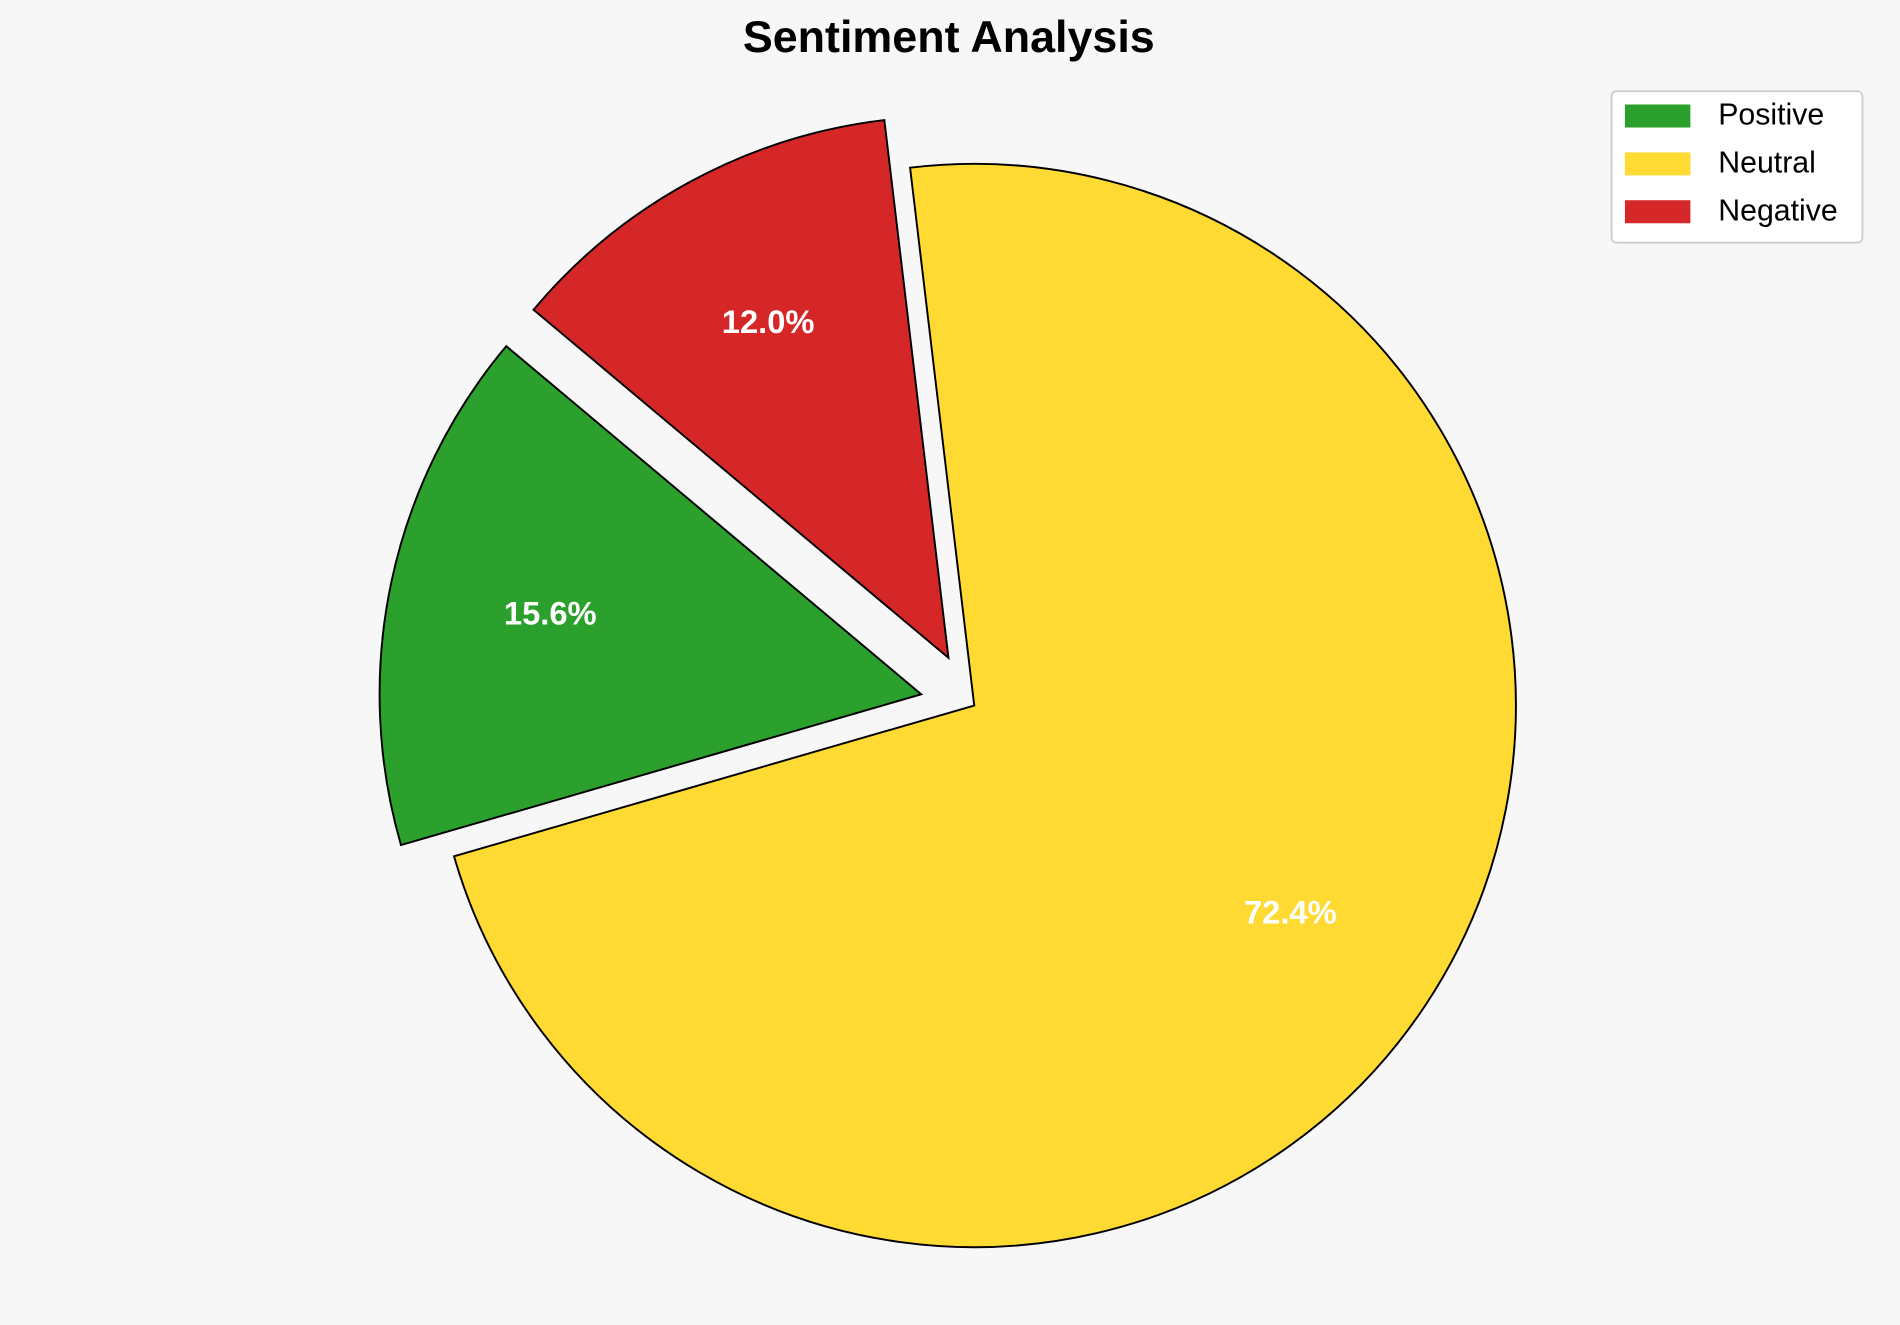 The width and height of the screenshot is (1900, 1325). I want to click on legend: Positive Neutral Negative, so click(1737, 167).